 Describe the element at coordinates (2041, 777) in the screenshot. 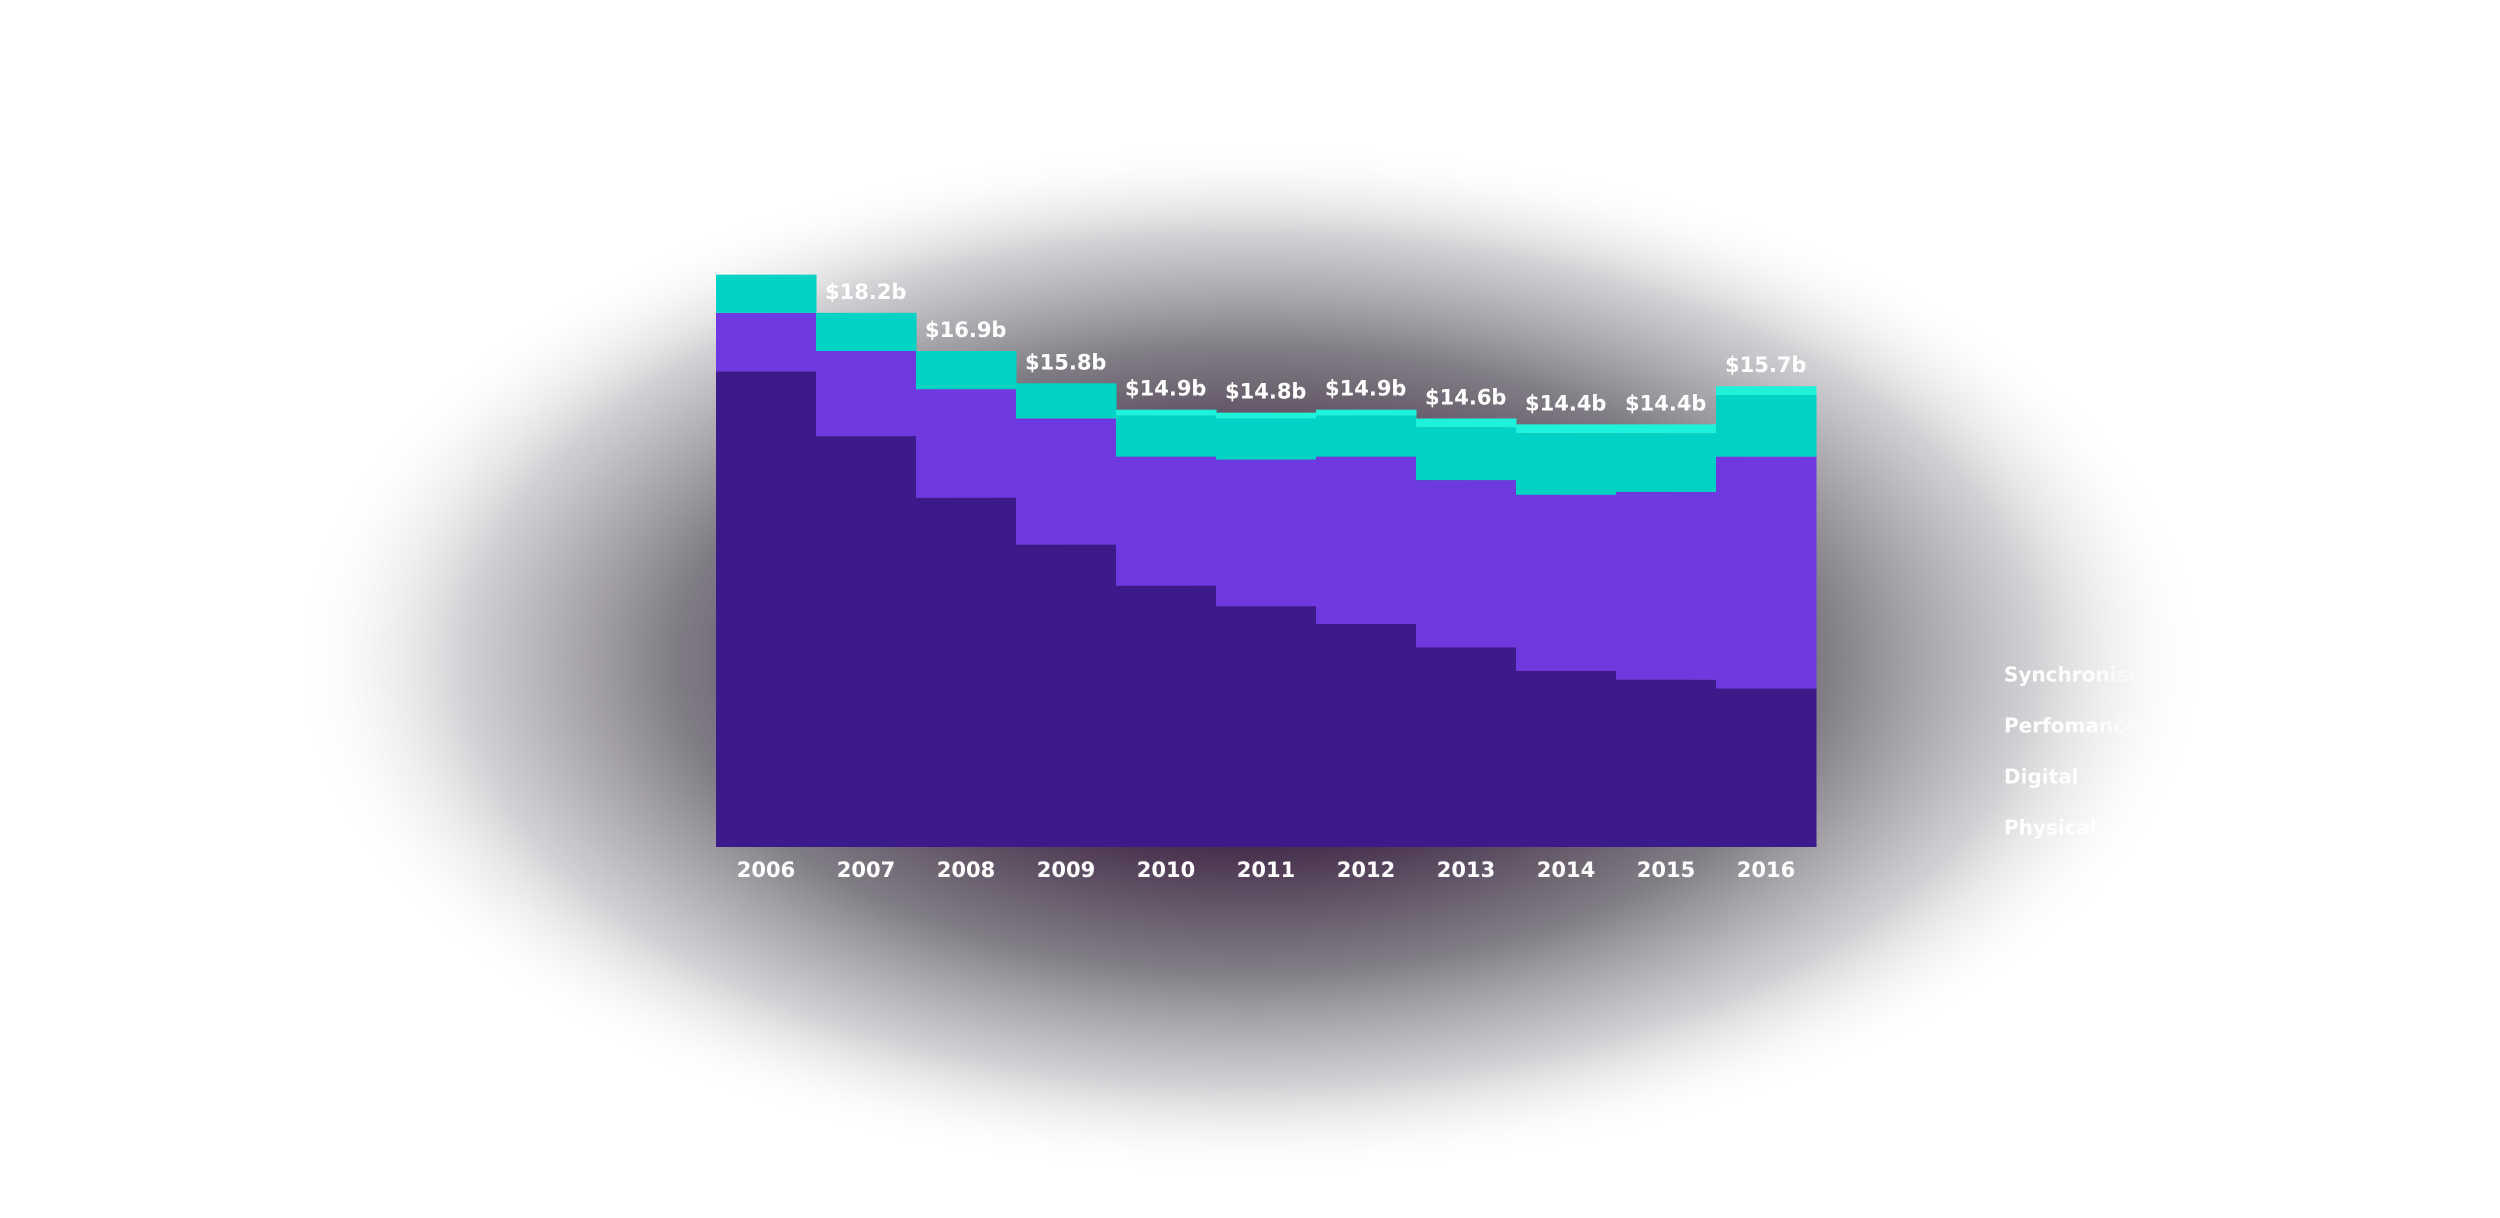

I see `legend-label: Digital` at that location.